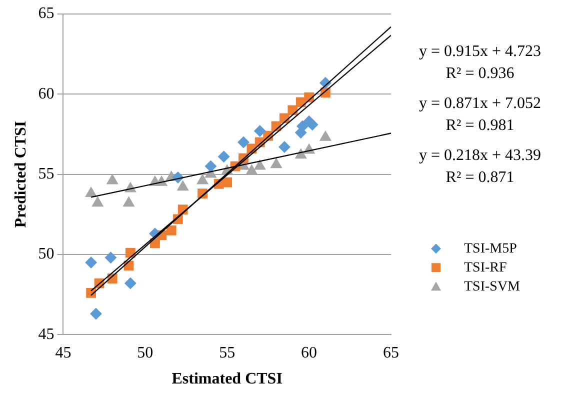 This screenshot has height=407, width=571. I want to click on text: R² = 0.936, so click(480, 73).